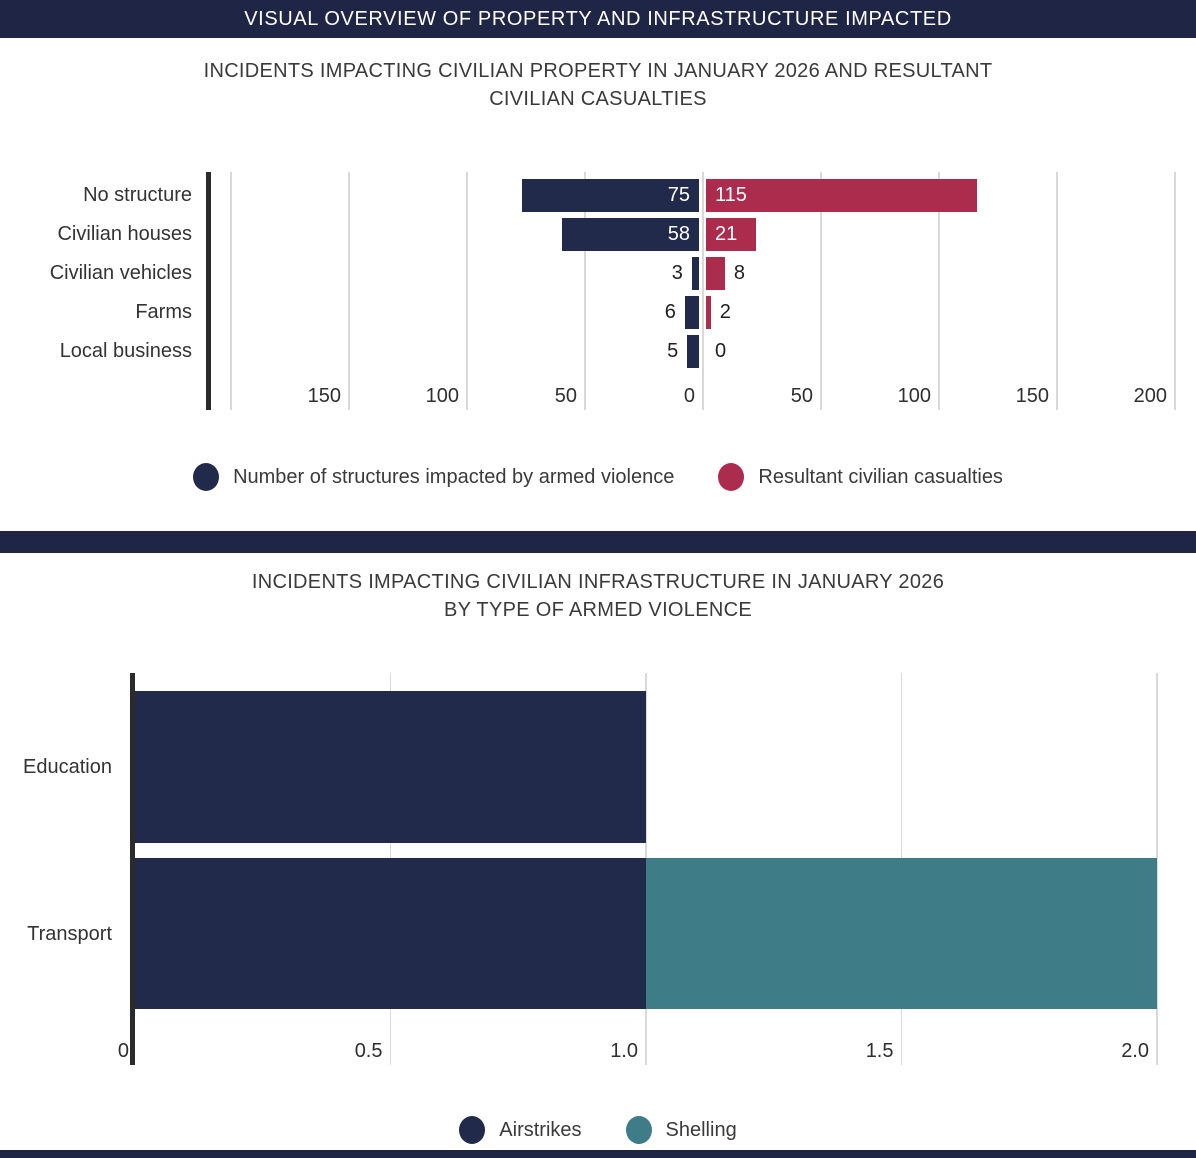  What do you see at coordinates (673, 350) in the screenshot?
I see `value-label-structures: 5` at bounding box center [673, 350].